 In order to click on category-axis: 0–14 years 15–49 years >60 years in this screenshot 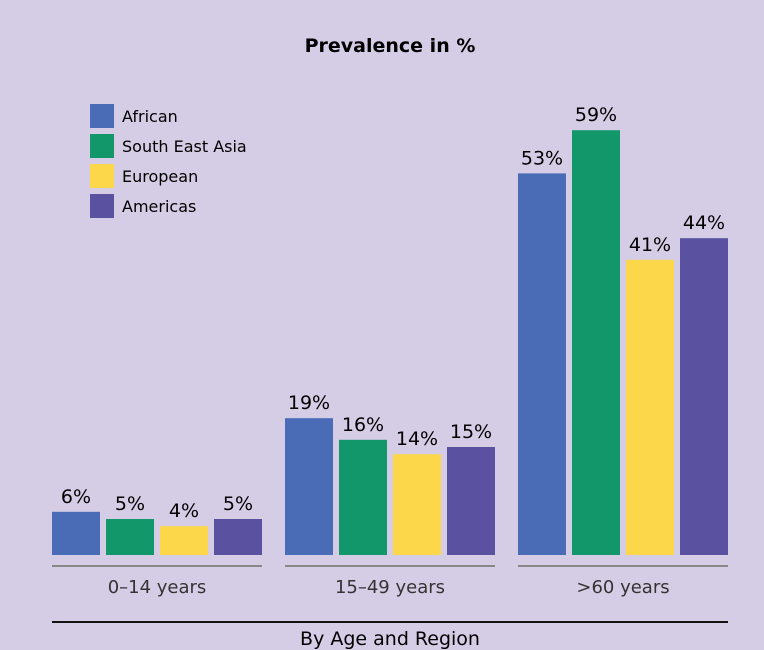, I will do `click(390, 581)`.